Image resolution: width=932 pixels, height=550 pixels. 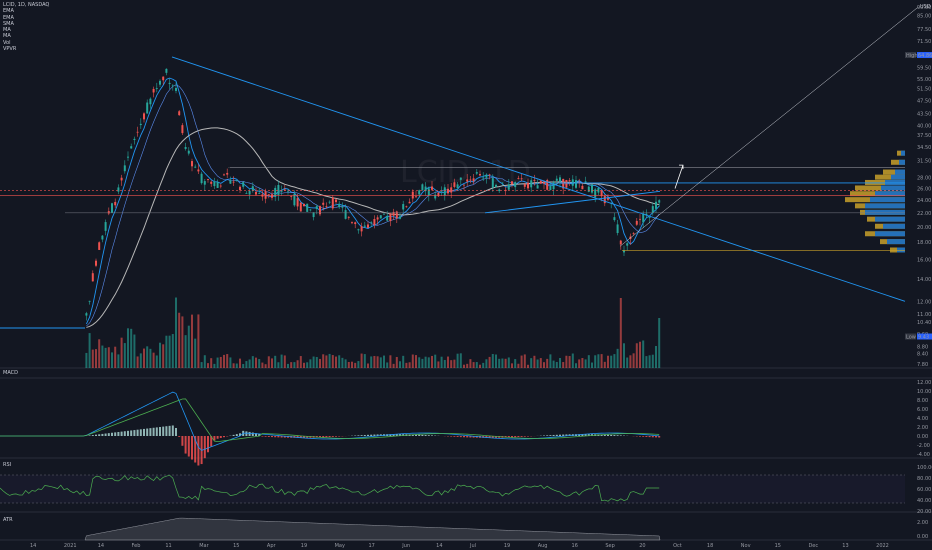 I want to click on price-tick-label: 24.00, so click(x=924, y=201).